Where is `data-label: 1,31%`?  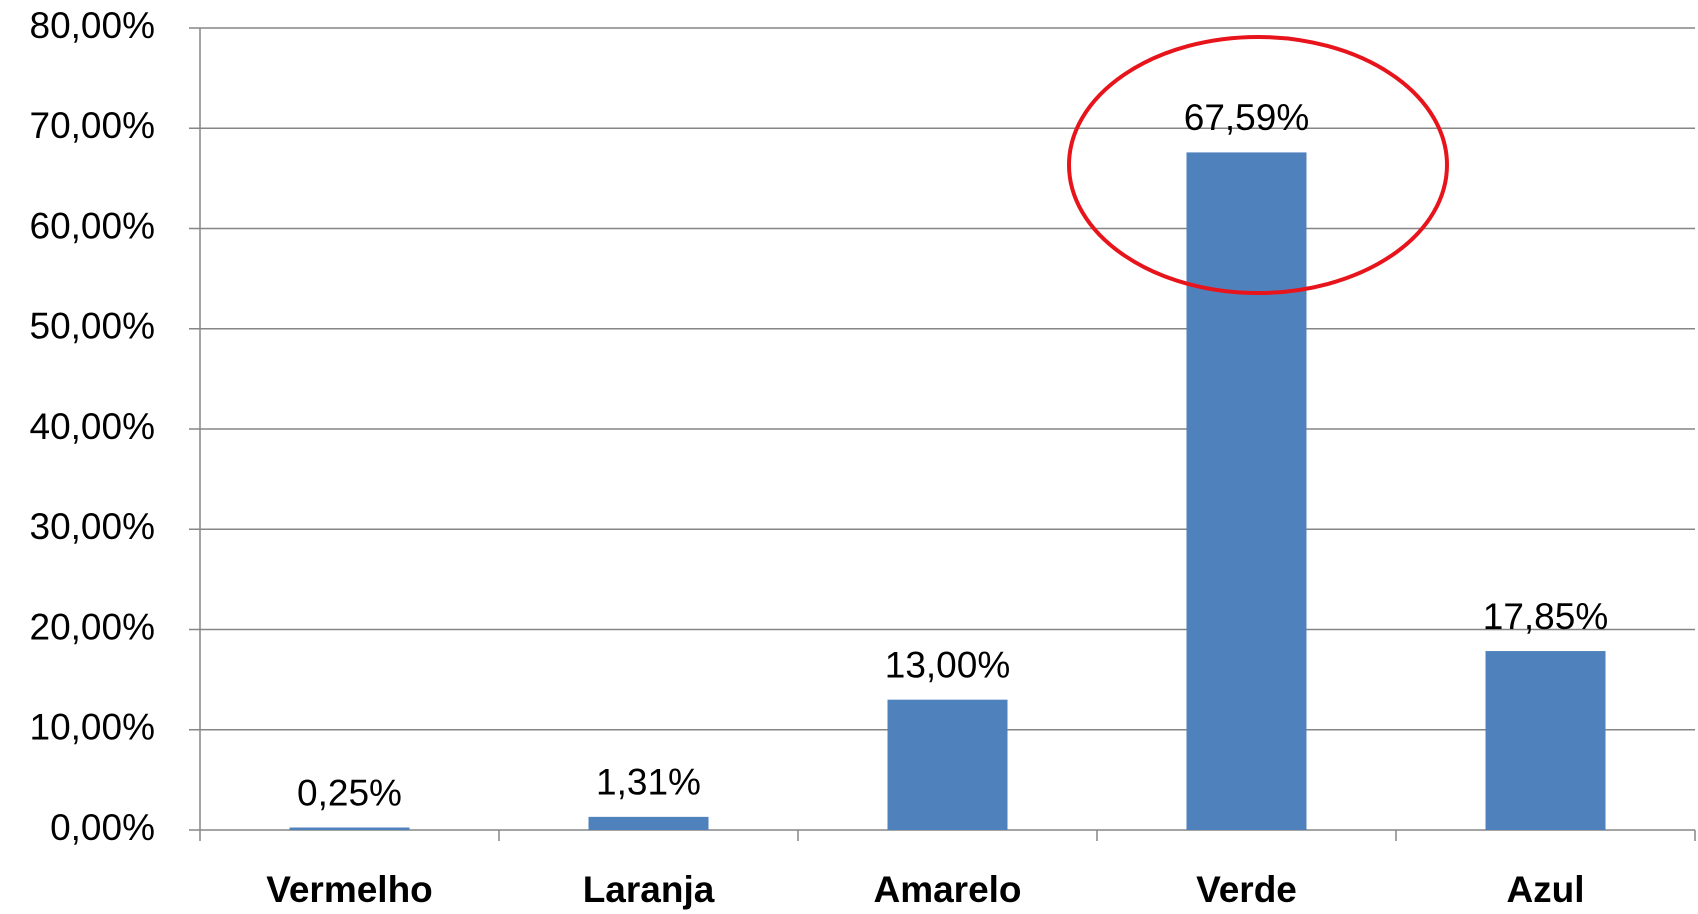 data-label: 1,31% is located at coordinates (648, 782).